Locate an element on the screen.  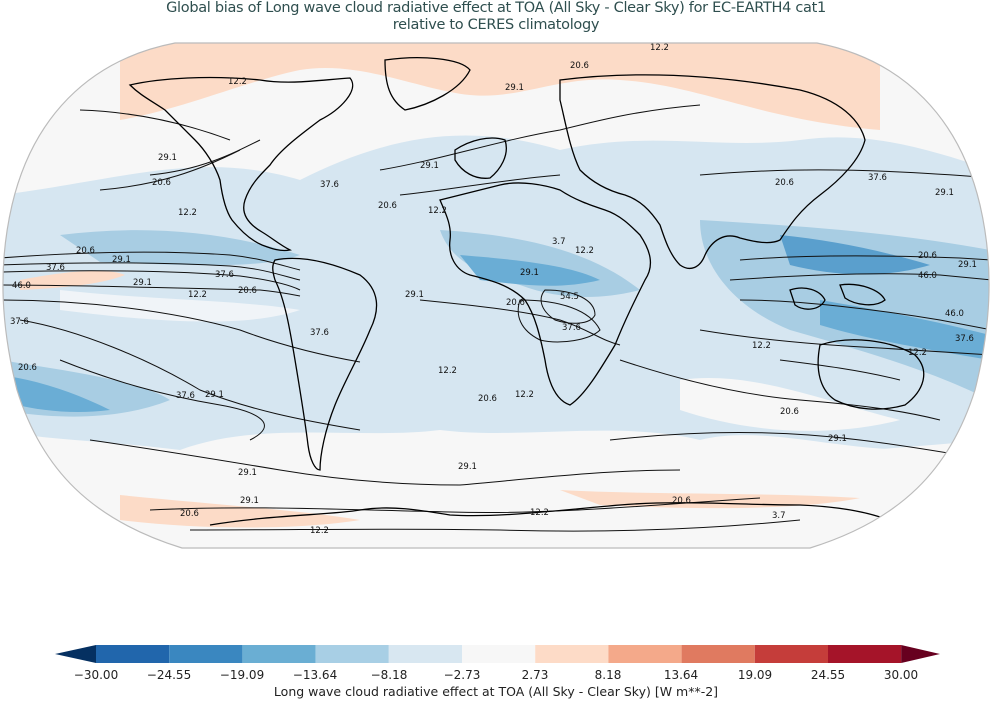
colorbar-tick: −2.73 is located at coordinates (462, 675).